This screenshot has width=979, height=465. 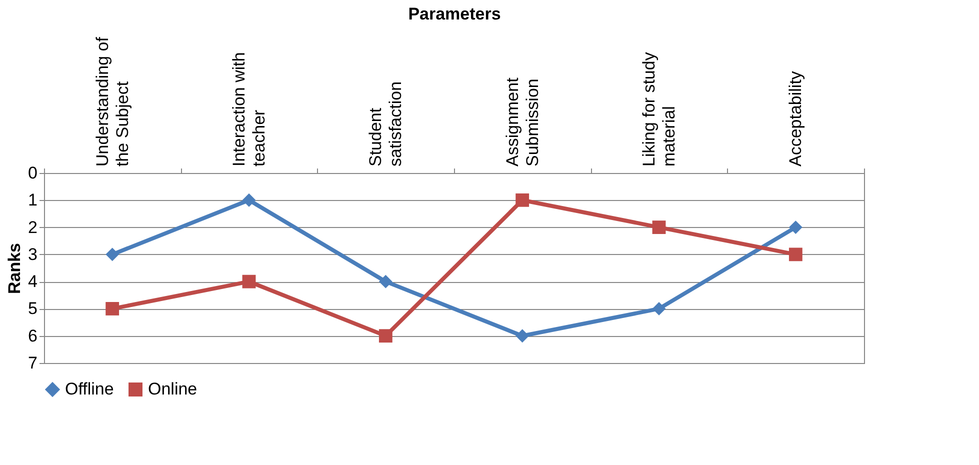 I want to click on x-tick-label: Assignment Submission, so click(x=522, y=121).